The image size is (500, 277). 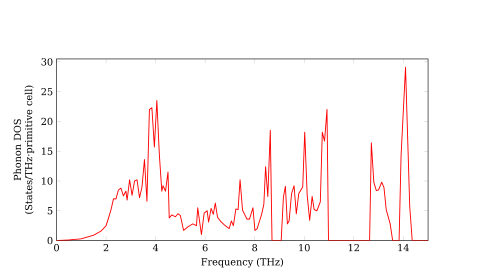 I want to click on y-tick-label: 10, so click(x=47, y=181).